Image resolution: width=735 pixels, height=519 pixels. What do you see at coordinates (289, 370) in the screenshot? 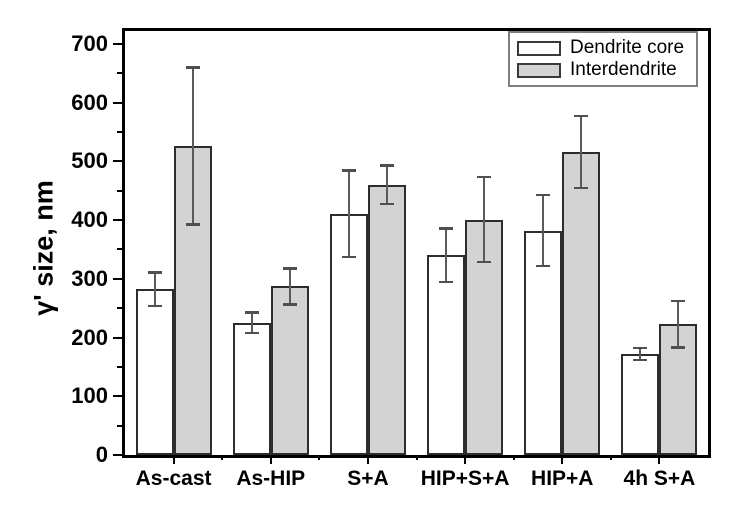
I see `bar-interdendrite-as-hip` at bounding box center [289, 370].